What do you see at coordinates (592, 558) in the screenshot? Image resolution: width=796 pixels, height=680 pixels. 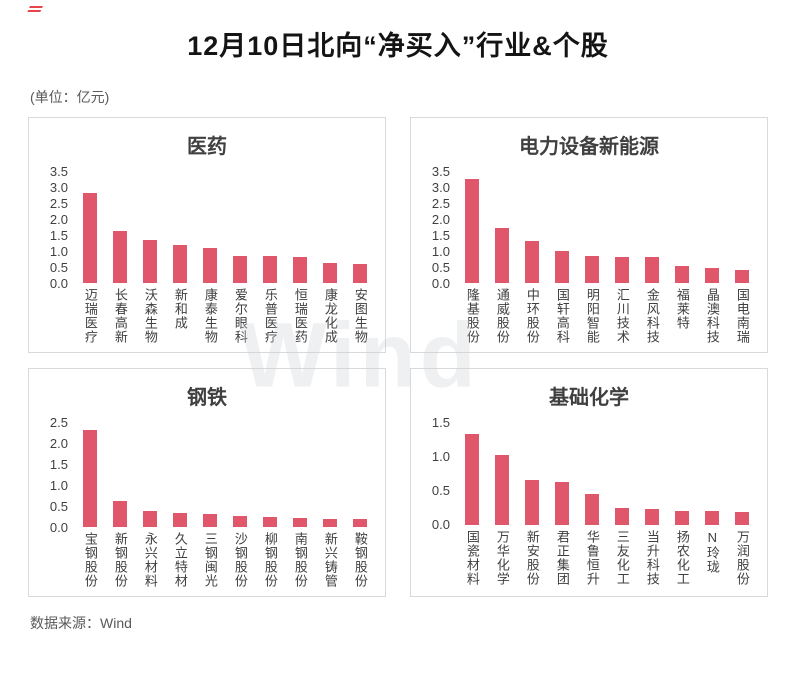 I see `bar-label: 华鲁恒升` at bounding box center [592, 558].